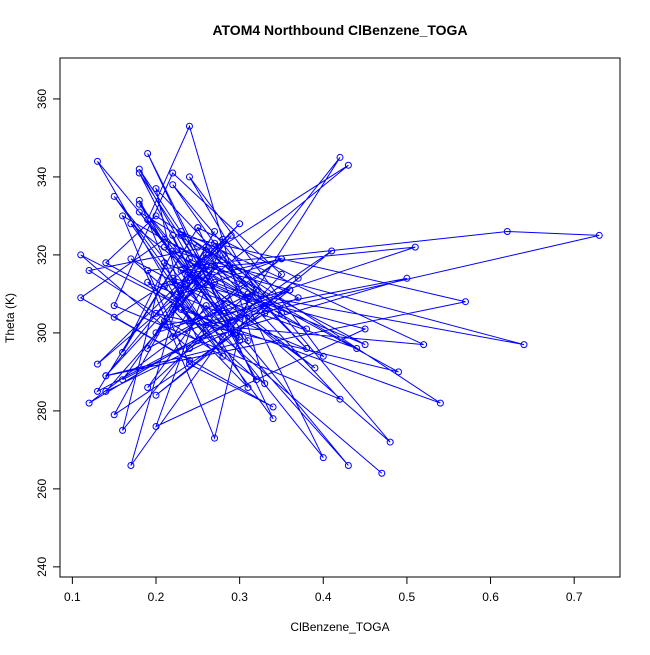  Describe the element at coordinates (407, 597) in the screenshot. I see `x-tick-label: 0.5` at that location.